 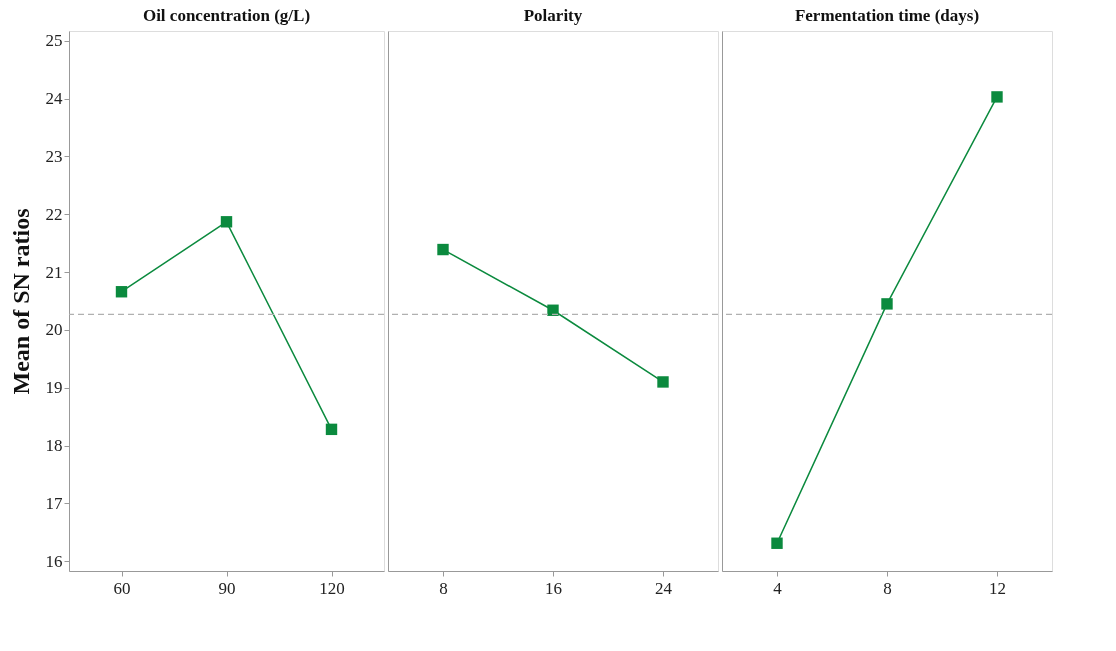 I want to click on y-axis-title: Mean of SN ratios, so click(x=20, y=301).